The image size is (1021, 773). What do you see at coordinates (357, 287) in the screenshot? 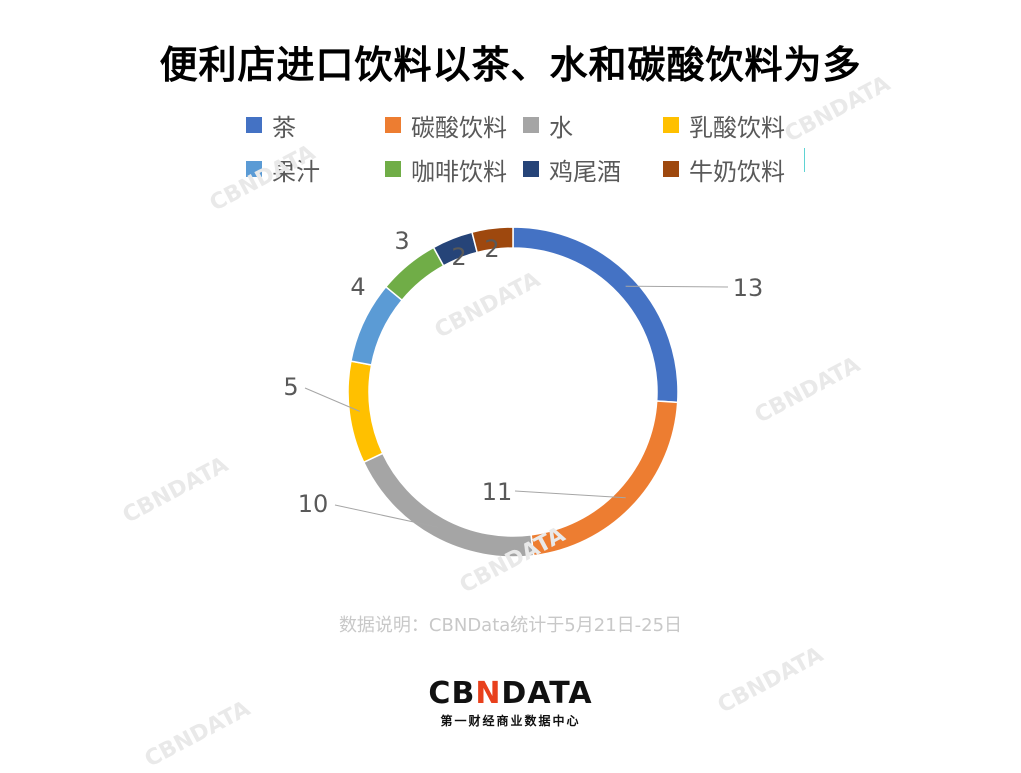
I see `data-label: 4` at bounding box center [357, 287].